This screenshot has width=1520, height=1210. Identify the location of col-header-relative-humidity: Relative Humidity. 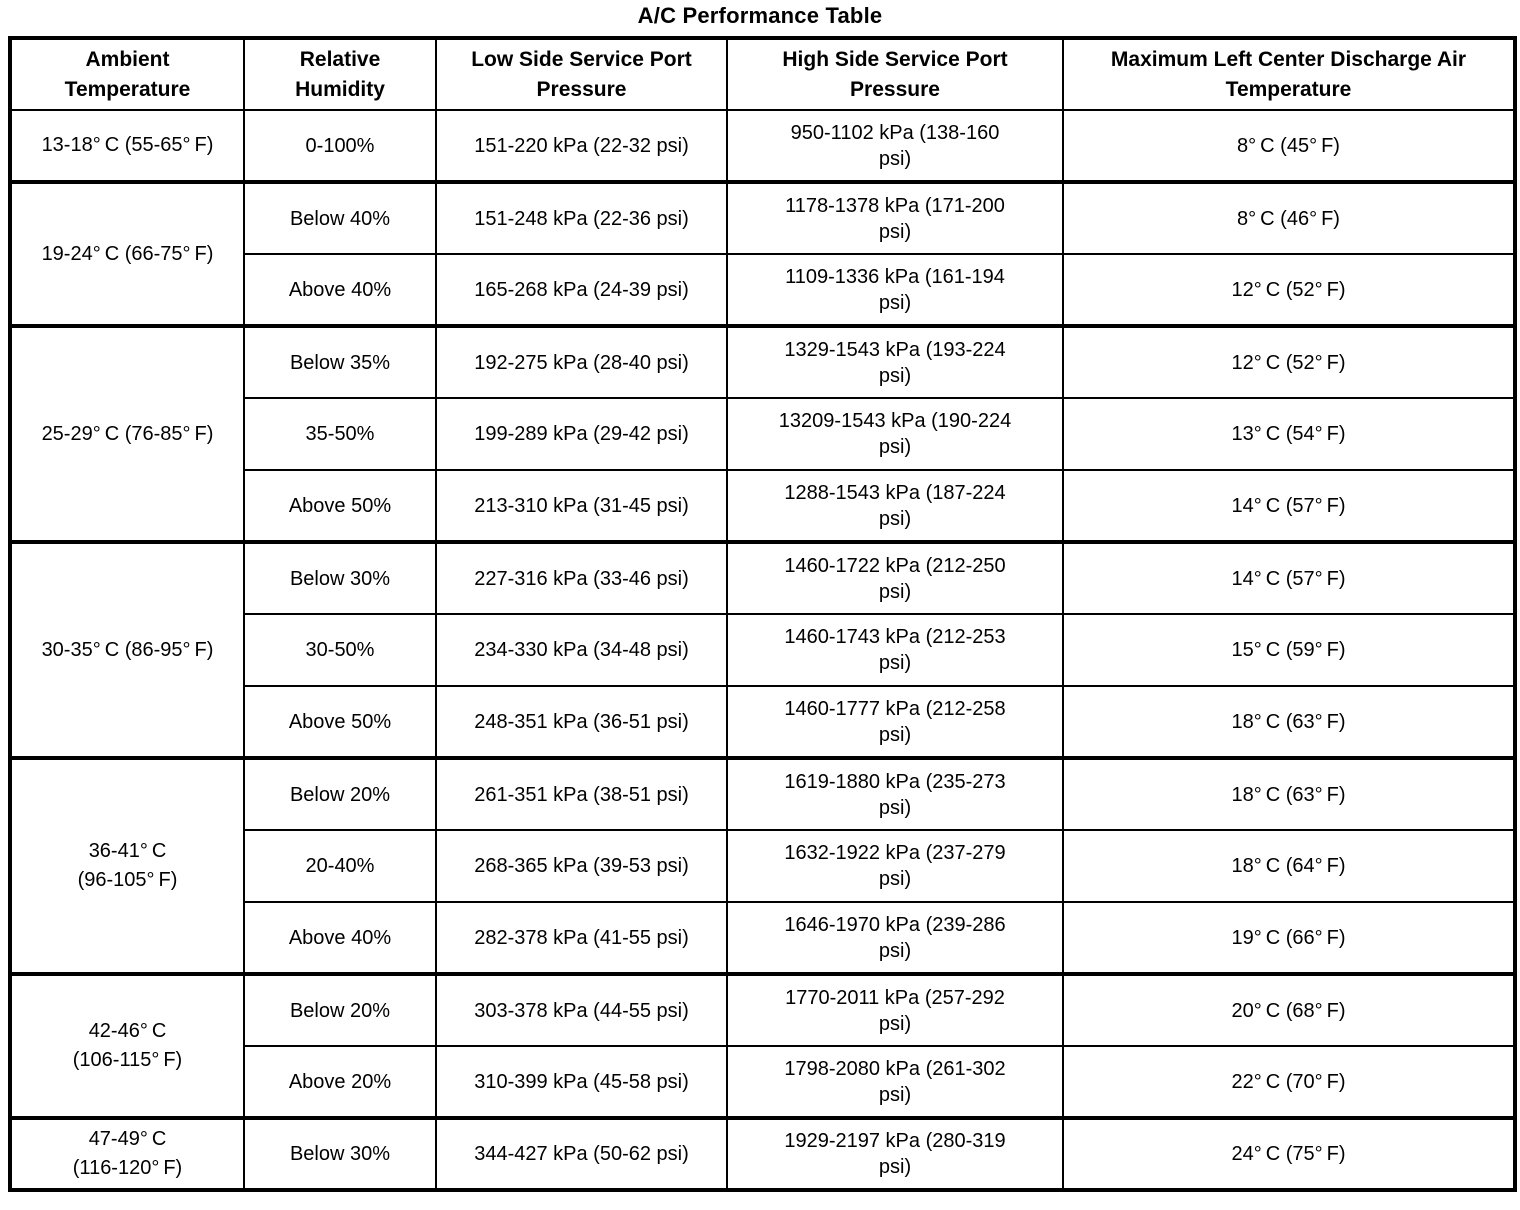
(340, 74).